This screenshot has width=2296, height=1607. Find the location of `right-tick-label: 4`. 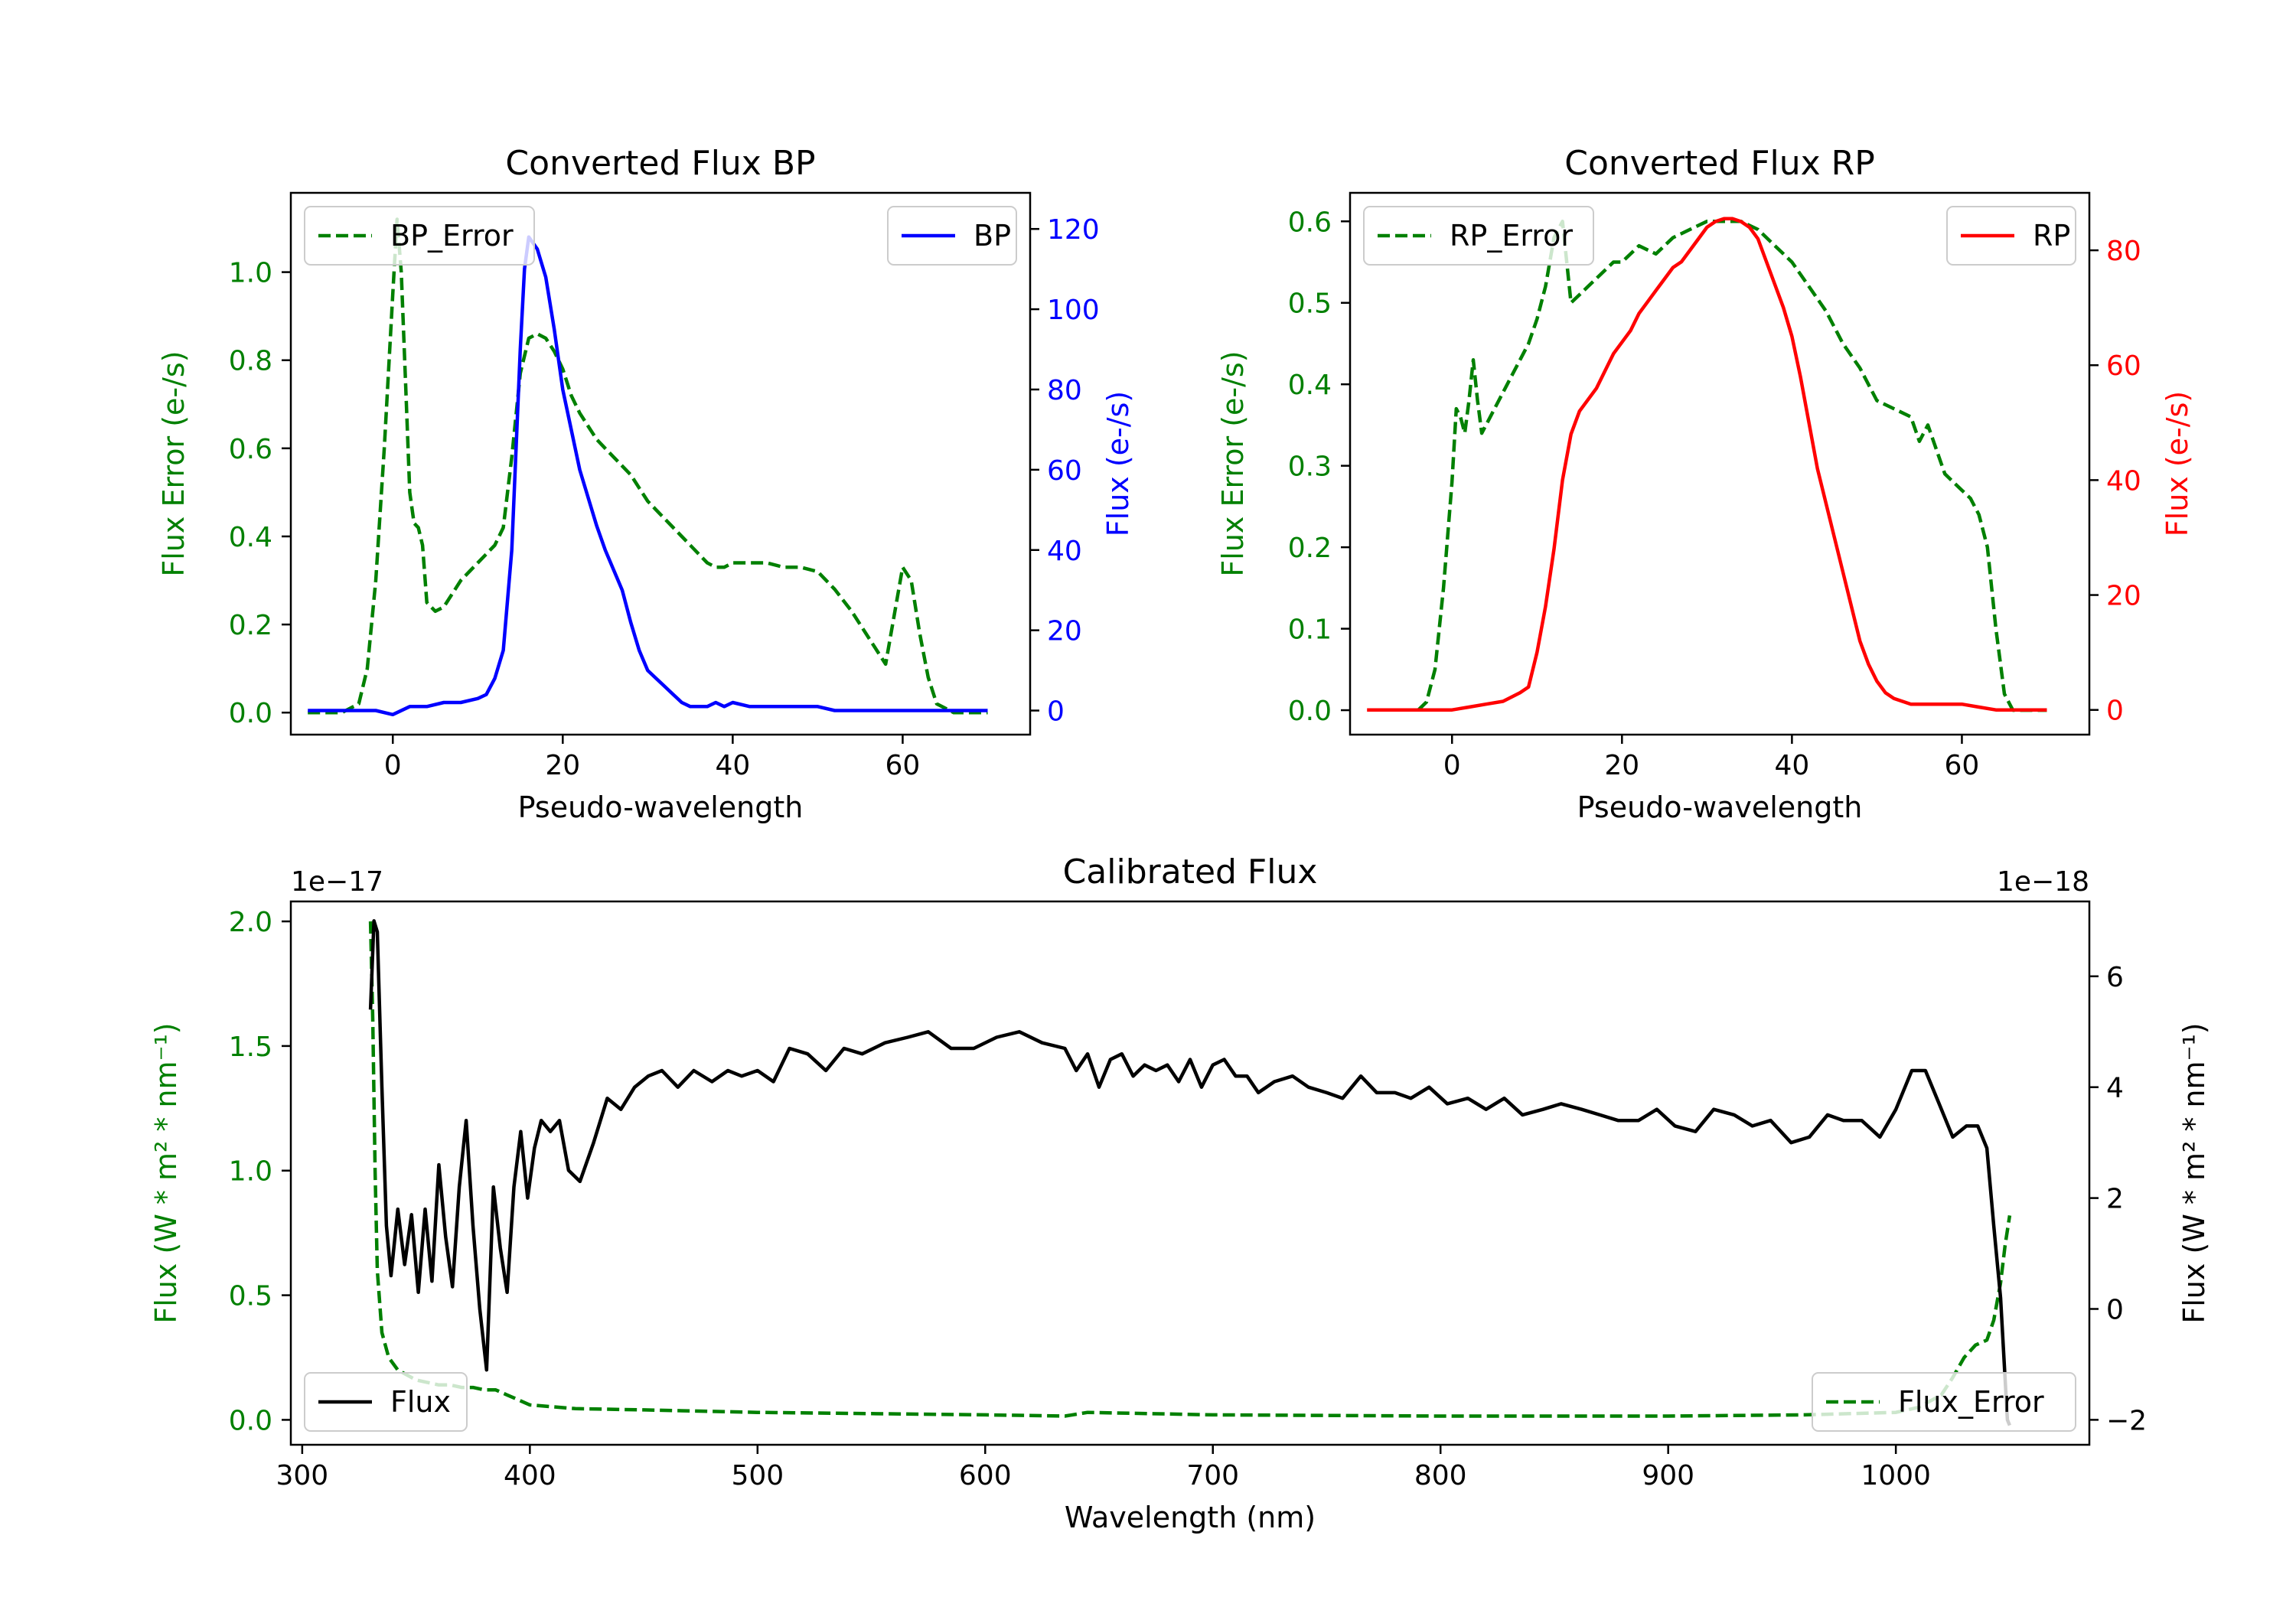

right-tick-label: 4 is located at coordinates (2115, 1088).